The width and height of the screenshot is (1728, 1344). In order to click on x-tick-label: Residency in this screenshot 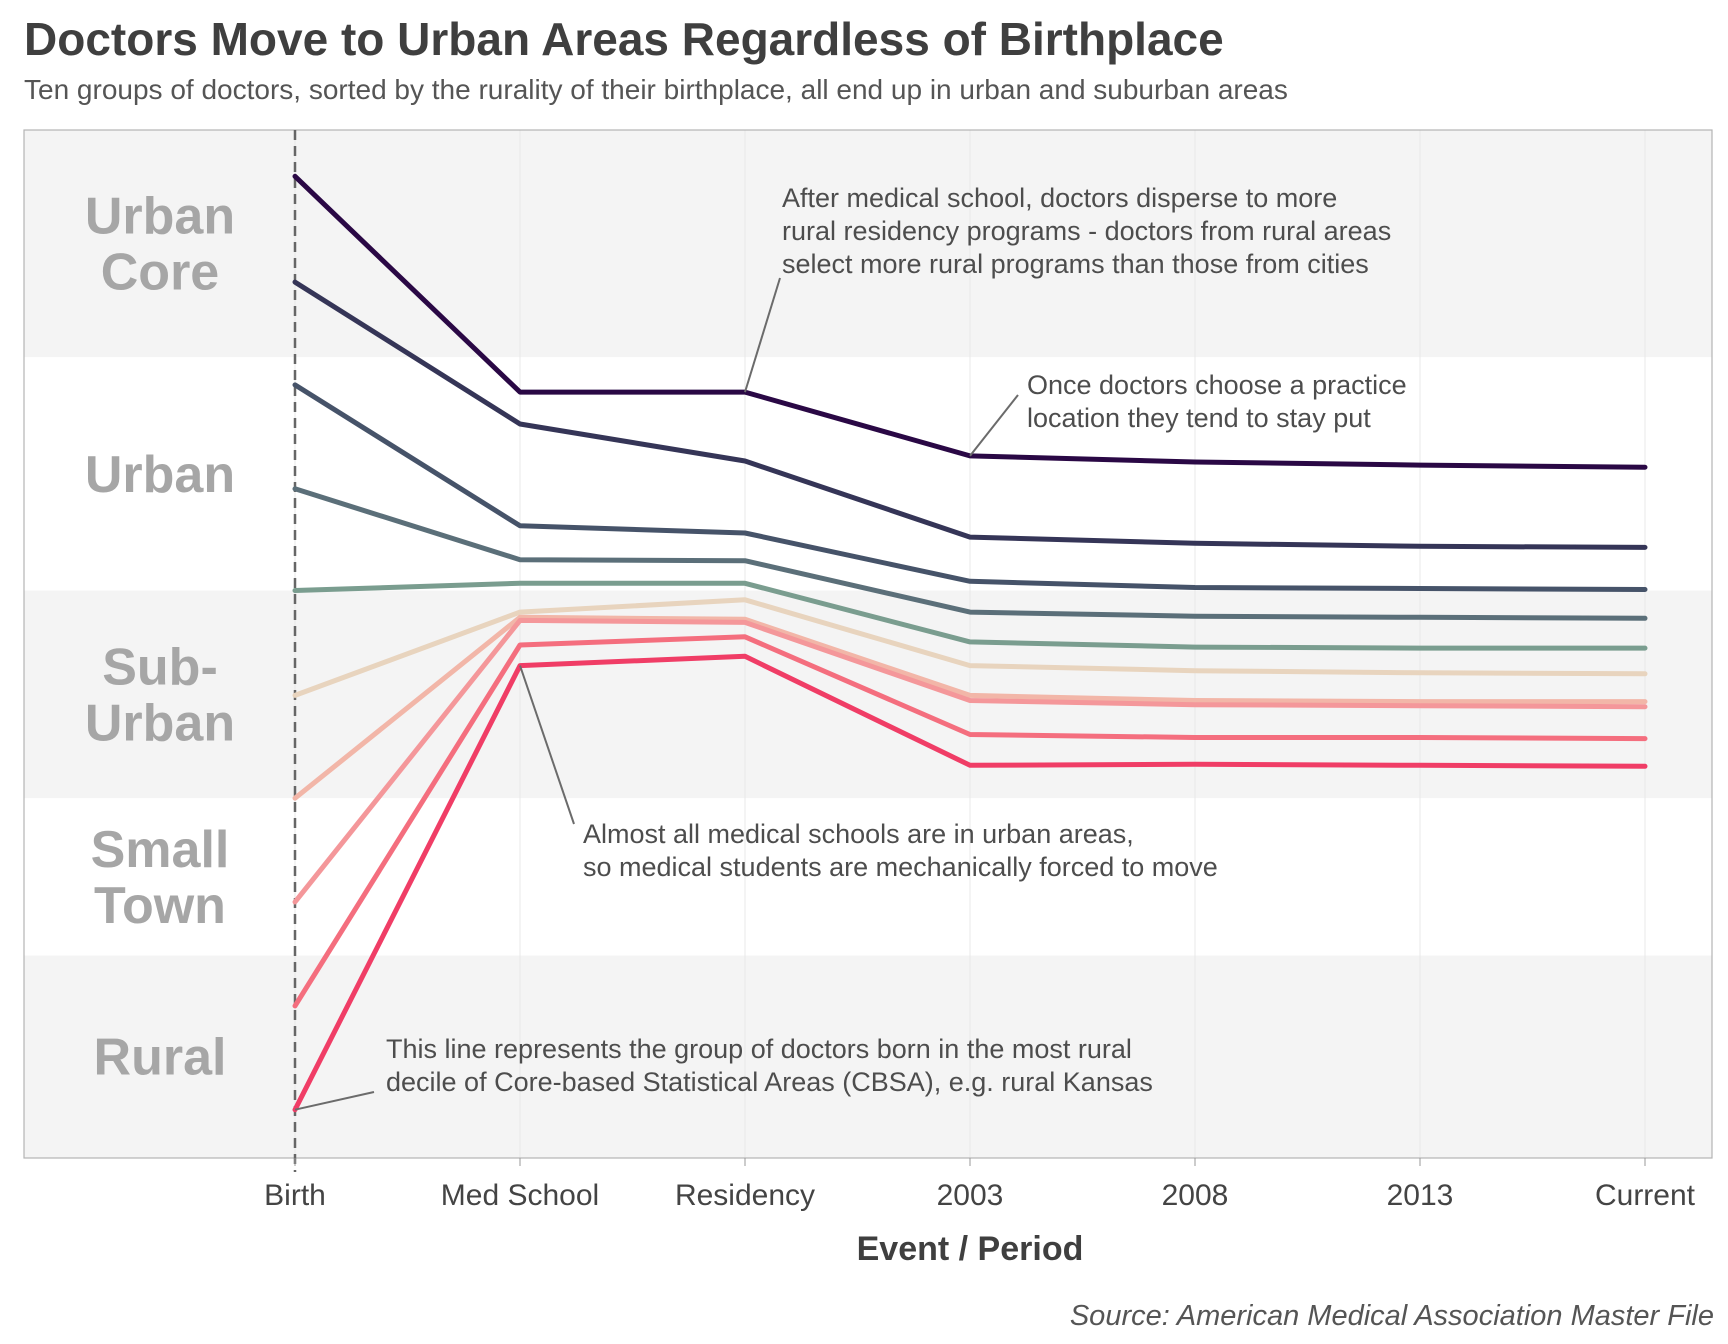, I will do `click(745, 1195)`.